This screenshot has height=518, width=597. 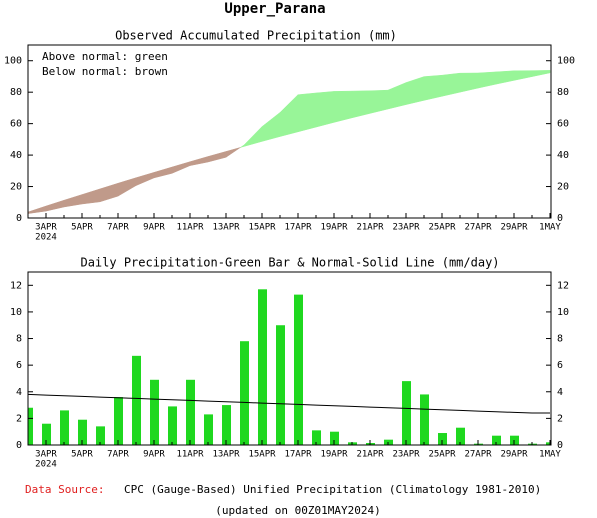 I want to click on y-tick-label: 60, so click(x=16, y=124).